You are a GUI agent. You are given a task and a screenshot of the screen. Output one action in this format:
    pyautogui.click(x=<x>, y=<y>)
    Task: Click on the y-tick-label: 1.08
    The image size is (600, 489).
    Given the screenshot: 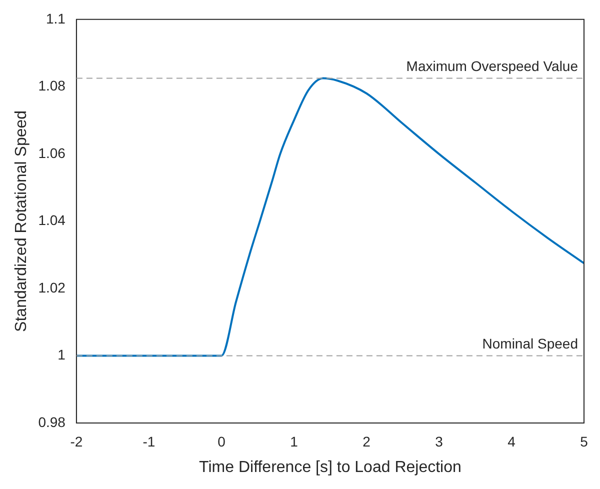 What is the action you would take?
    pyautogui.click(x=52, y=86)
    